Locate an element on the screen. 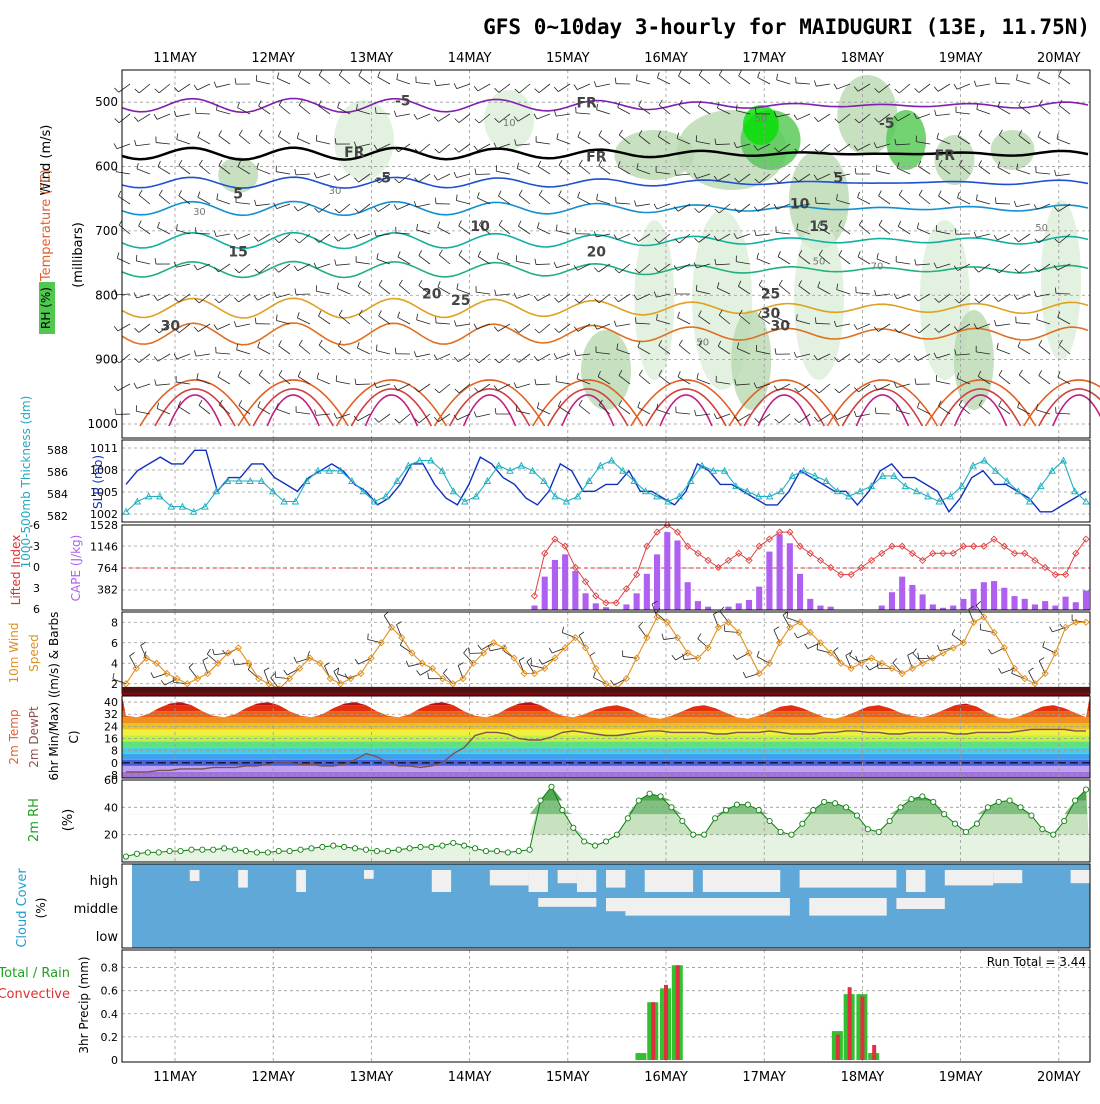 Image resolution: width=1100 pixels, height=1104 pixels. rh-label: 30 is located at coordinates (199, 212).